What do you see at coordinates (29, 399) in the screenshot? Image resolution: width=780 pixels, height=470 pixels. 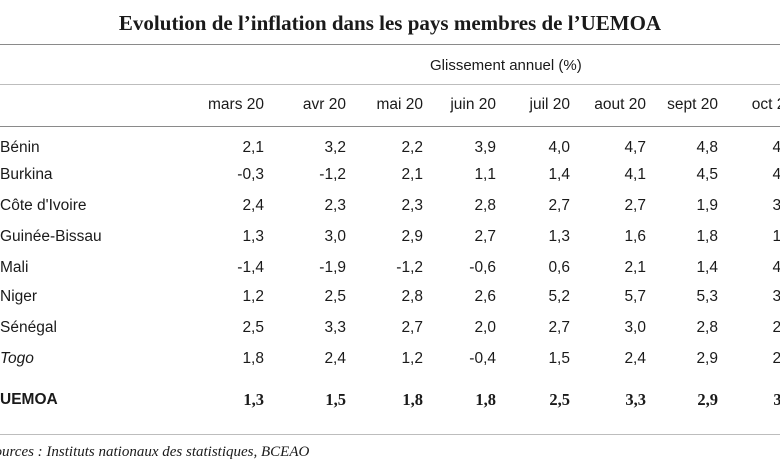 I see `total-row-label: UEMOA` at bounding box center [29, 399].